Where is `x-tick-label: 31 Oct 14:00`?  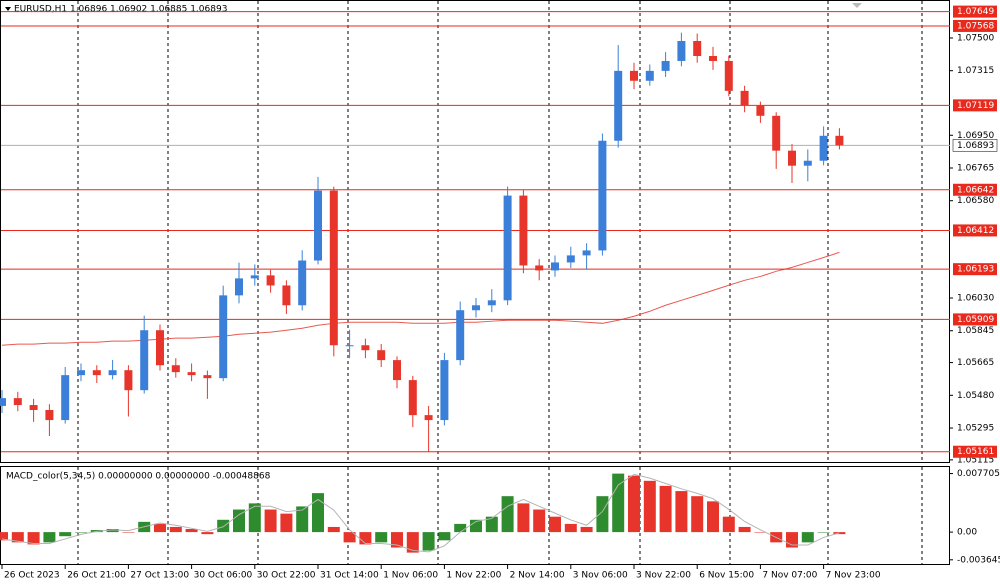 x-tick-label: 31 Oct 14:00 is located at coordinates (349, 576).